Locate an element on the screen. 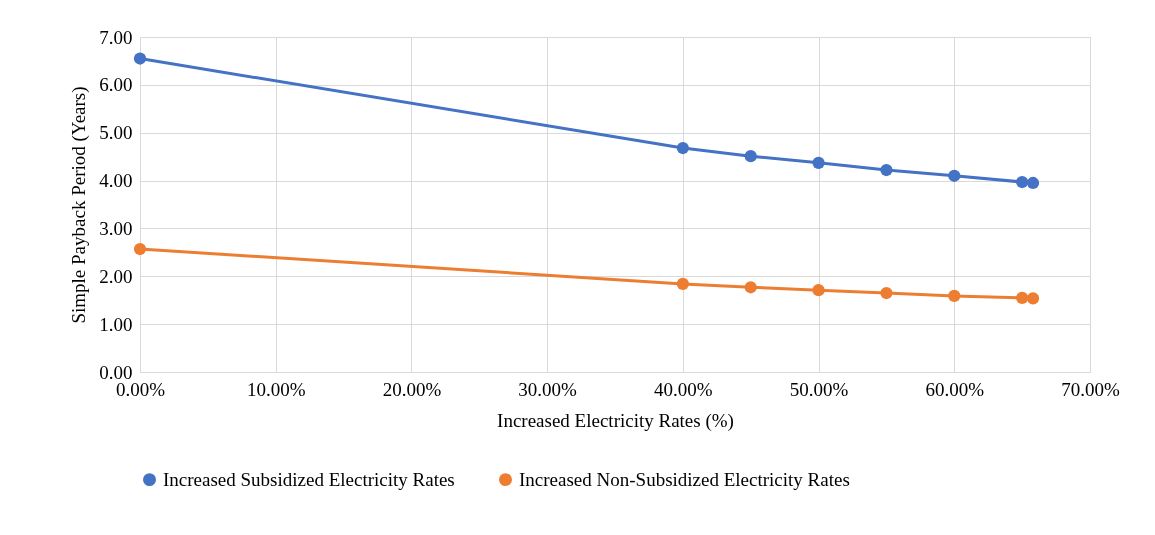 The width and height of the screenshot is (1155, 535). x-tick-label: 30.00% is located at coordinates (548, 389).